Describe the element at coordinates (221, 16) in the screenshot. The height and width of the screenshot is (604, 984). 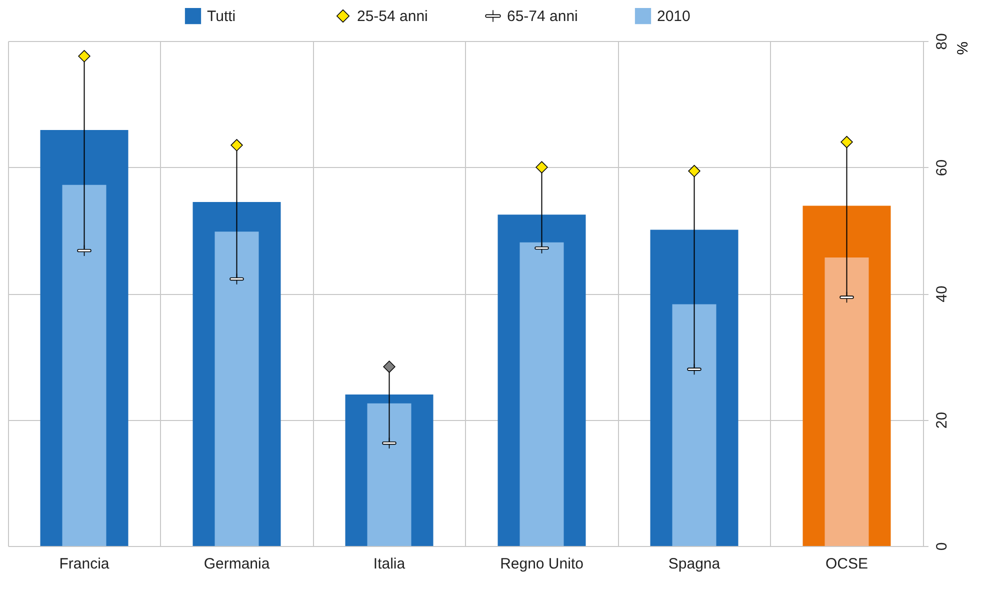
I see `legend-label: Tutti` at that location.